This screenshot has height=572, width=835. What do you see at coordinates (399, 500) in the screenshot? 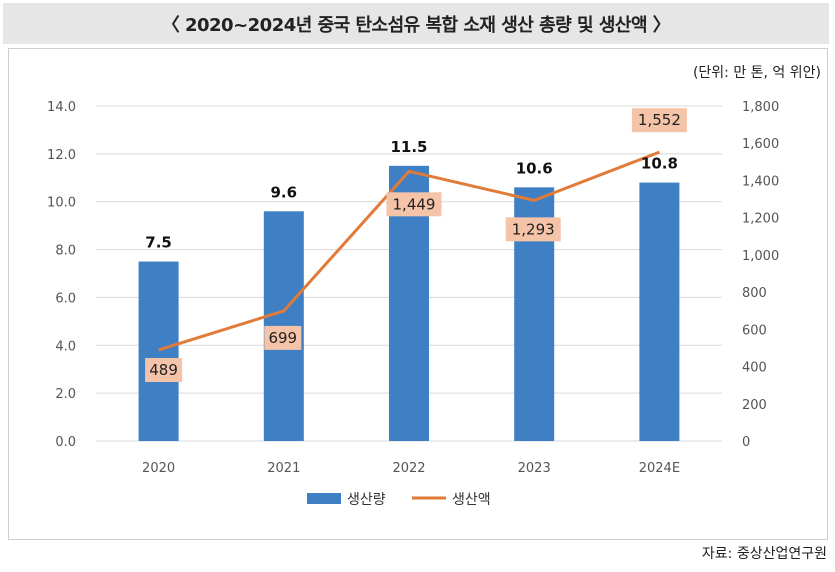
I see `legend: 생산량 생산액` at bounding box center [399, 500].